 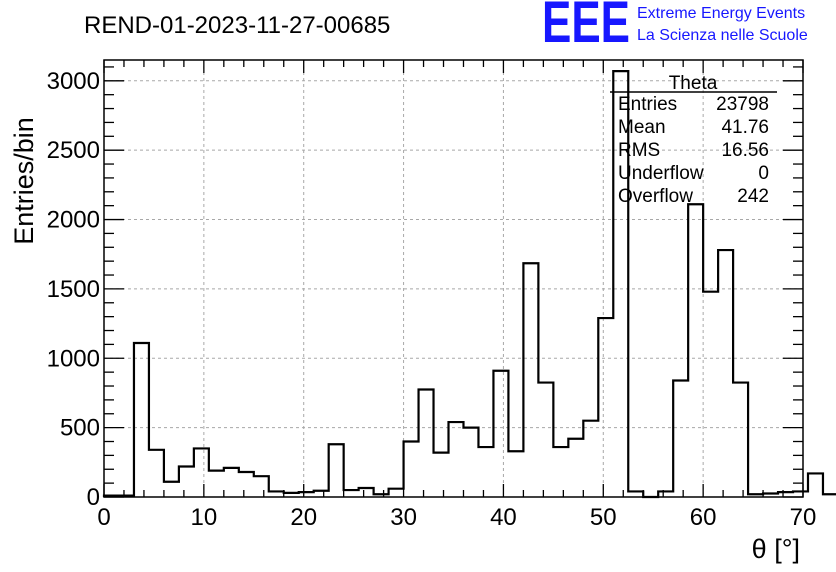 What do you see at coordinates (721, 13) in the screenshot?
I see `logo-line-1: Extreme Energy Events` at bounding box center [721, 13].